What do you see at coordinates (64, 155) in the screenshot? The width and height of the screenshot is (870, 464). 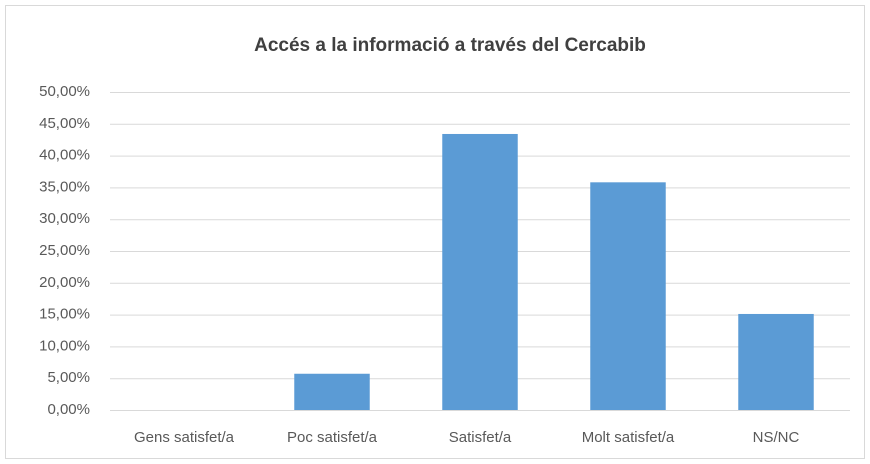 I see `y-tick-label: 40,00%` at bounding box center [64, 155].